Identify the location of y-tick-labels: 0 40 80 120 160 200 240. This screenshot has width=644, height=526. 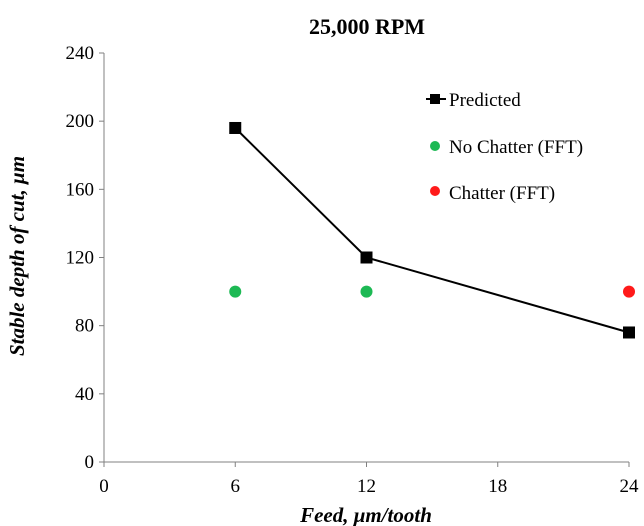
(85, 258).